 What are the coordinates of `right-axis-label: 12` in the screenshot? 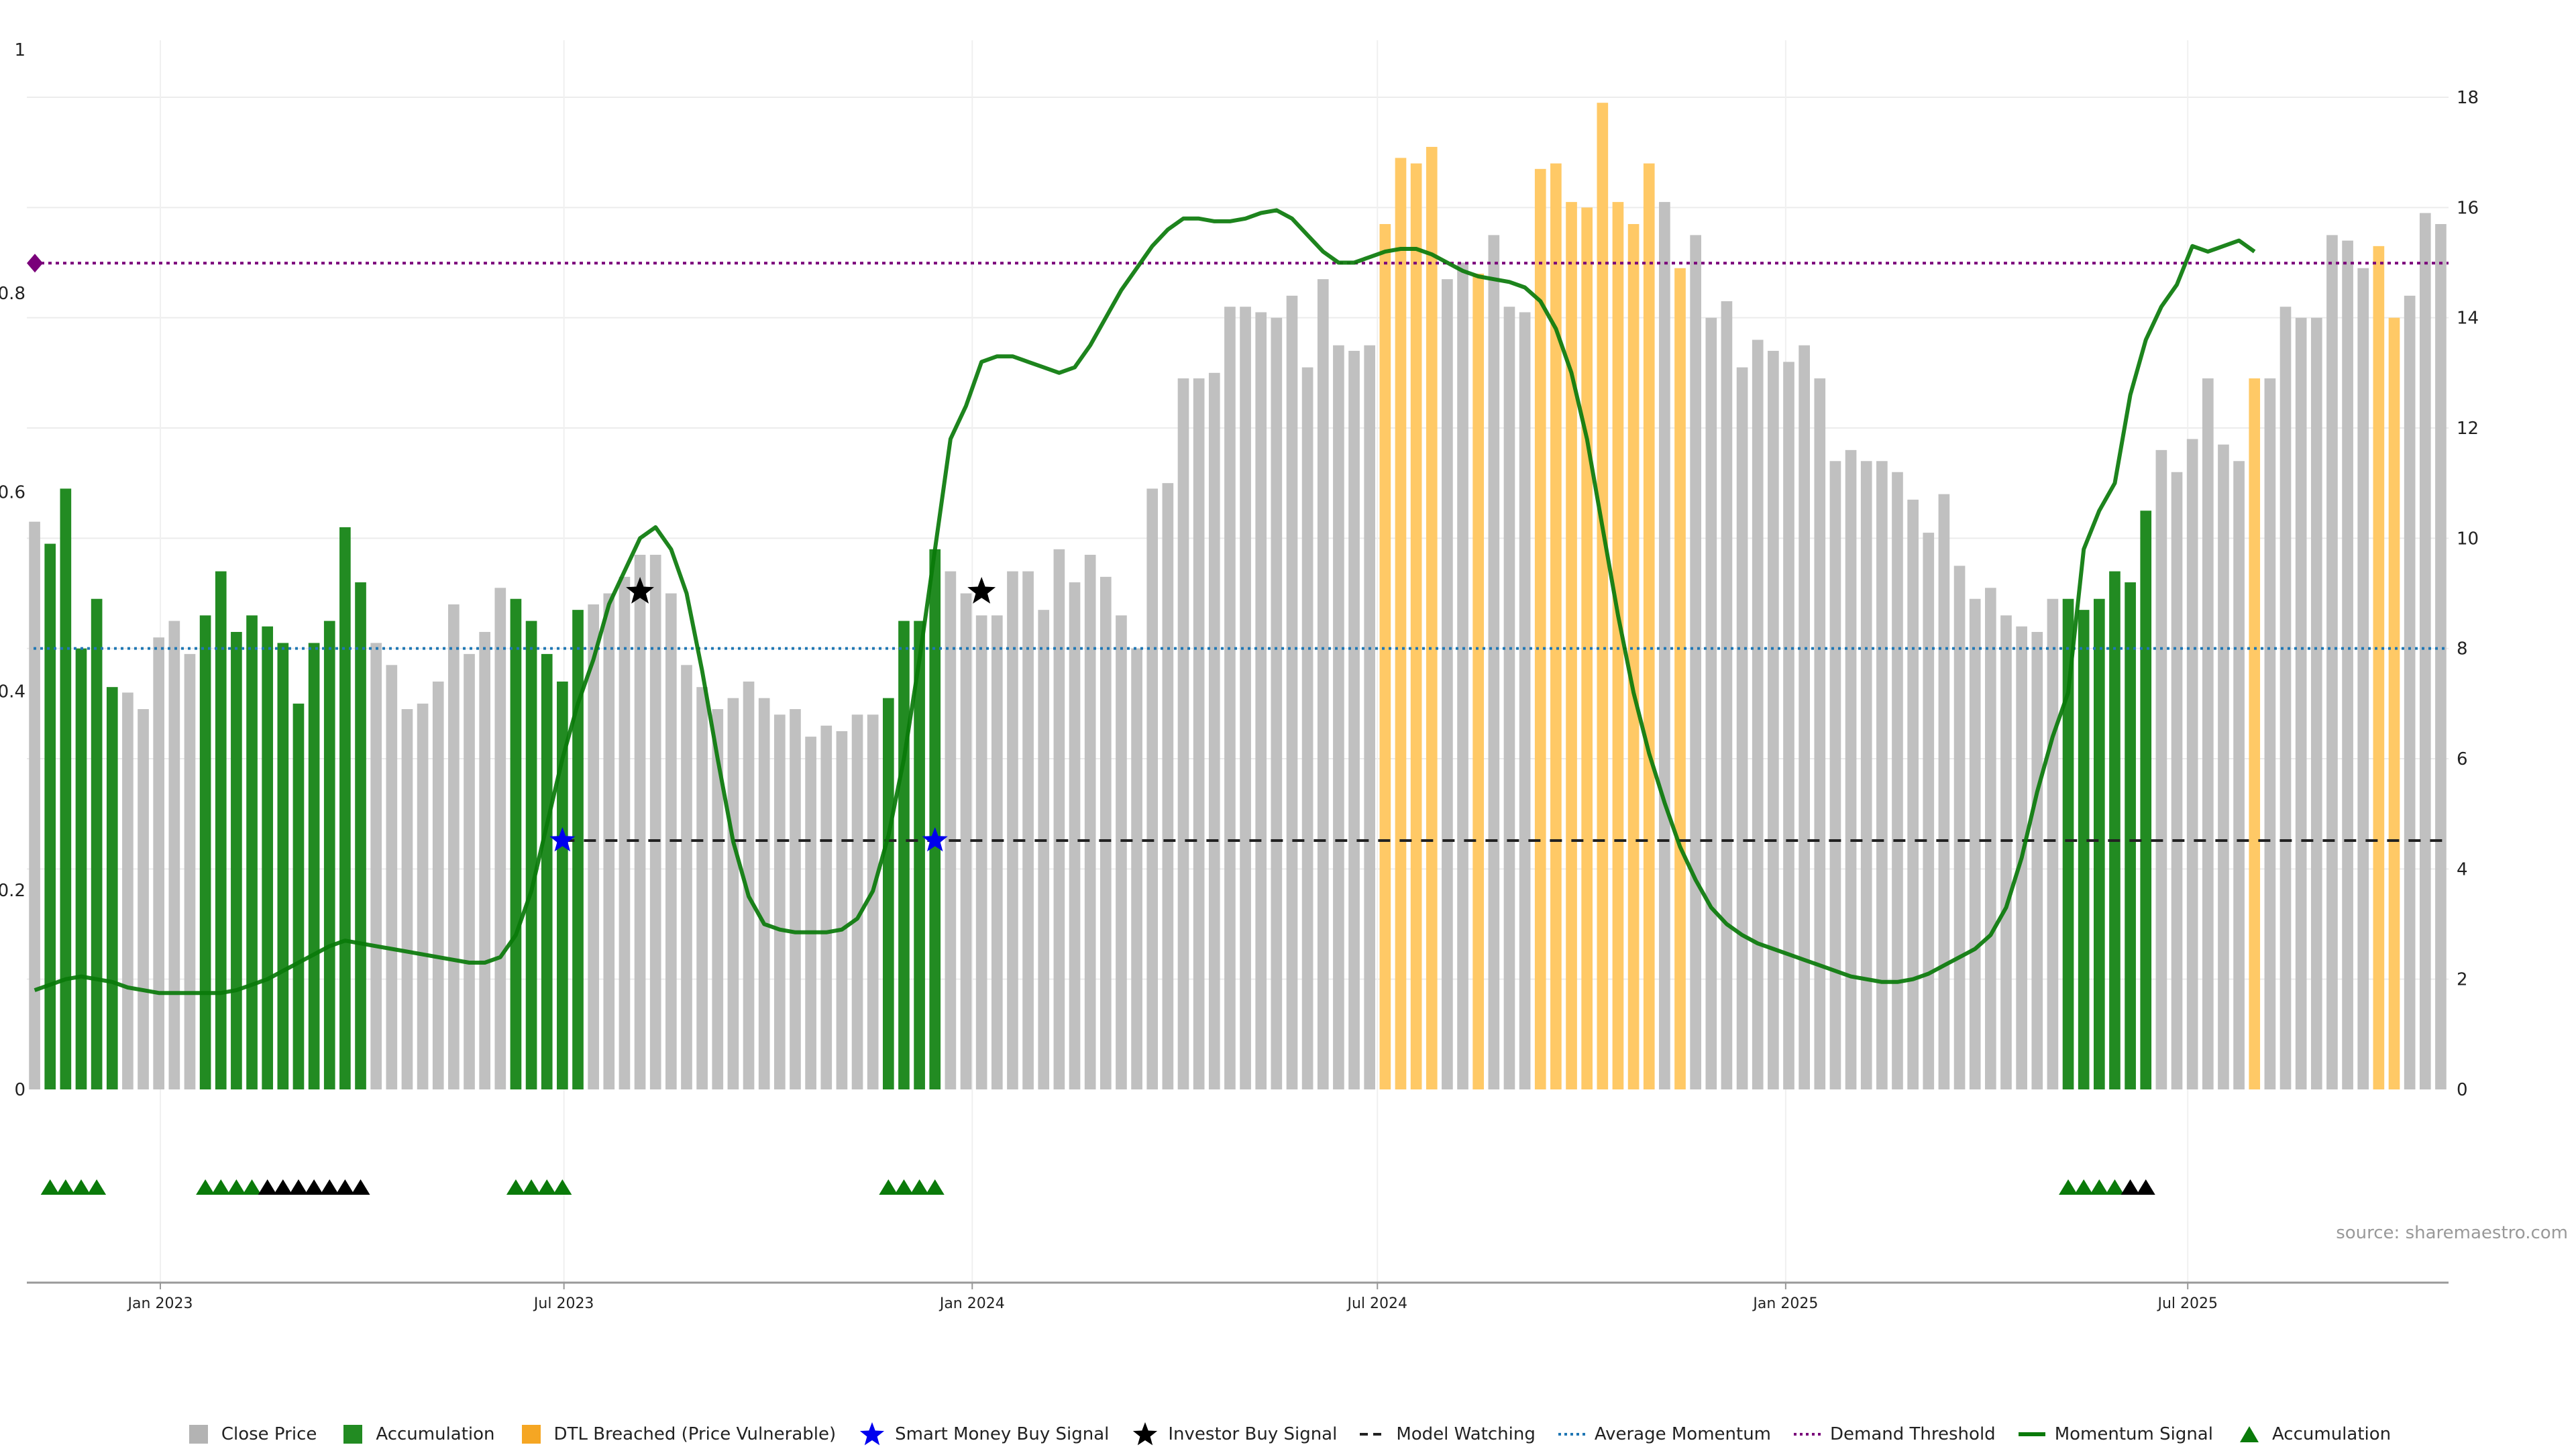 It's located at (2468, 429).